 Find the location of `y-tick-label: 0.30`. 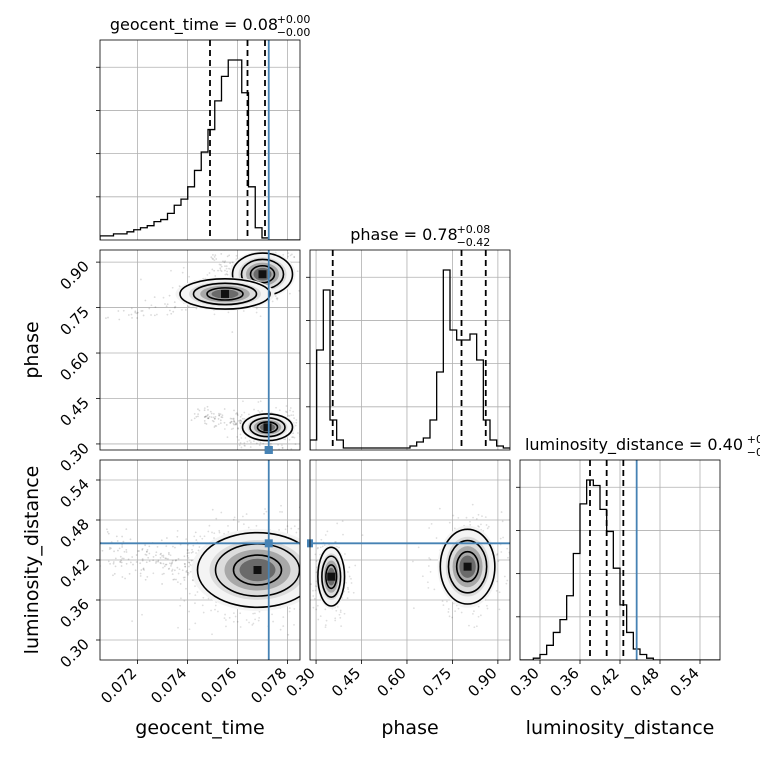

y-tick-label: 0.30 is located at coordinates (74, 457).